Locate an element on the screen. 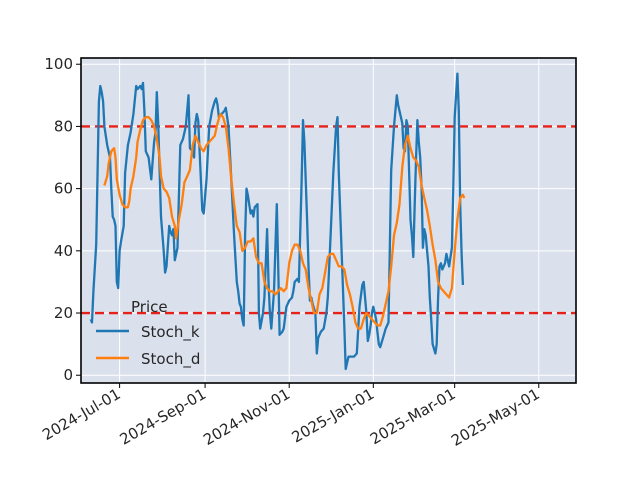  y-axis: 0 20 40 60 80 100 is located at coordinates (62, 219).